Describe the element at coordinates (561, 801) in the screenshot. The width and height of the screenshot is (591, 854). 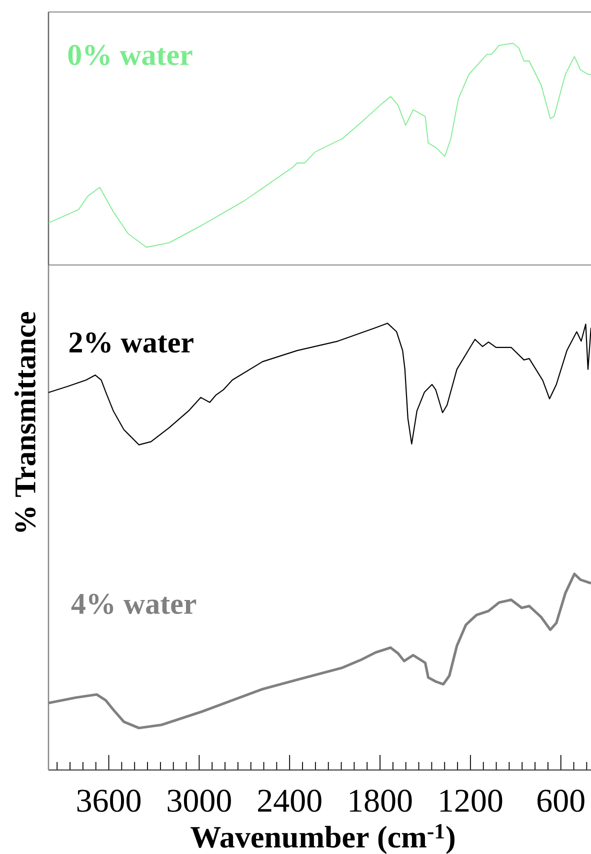
I see `x-tick-label: 600` at that location.